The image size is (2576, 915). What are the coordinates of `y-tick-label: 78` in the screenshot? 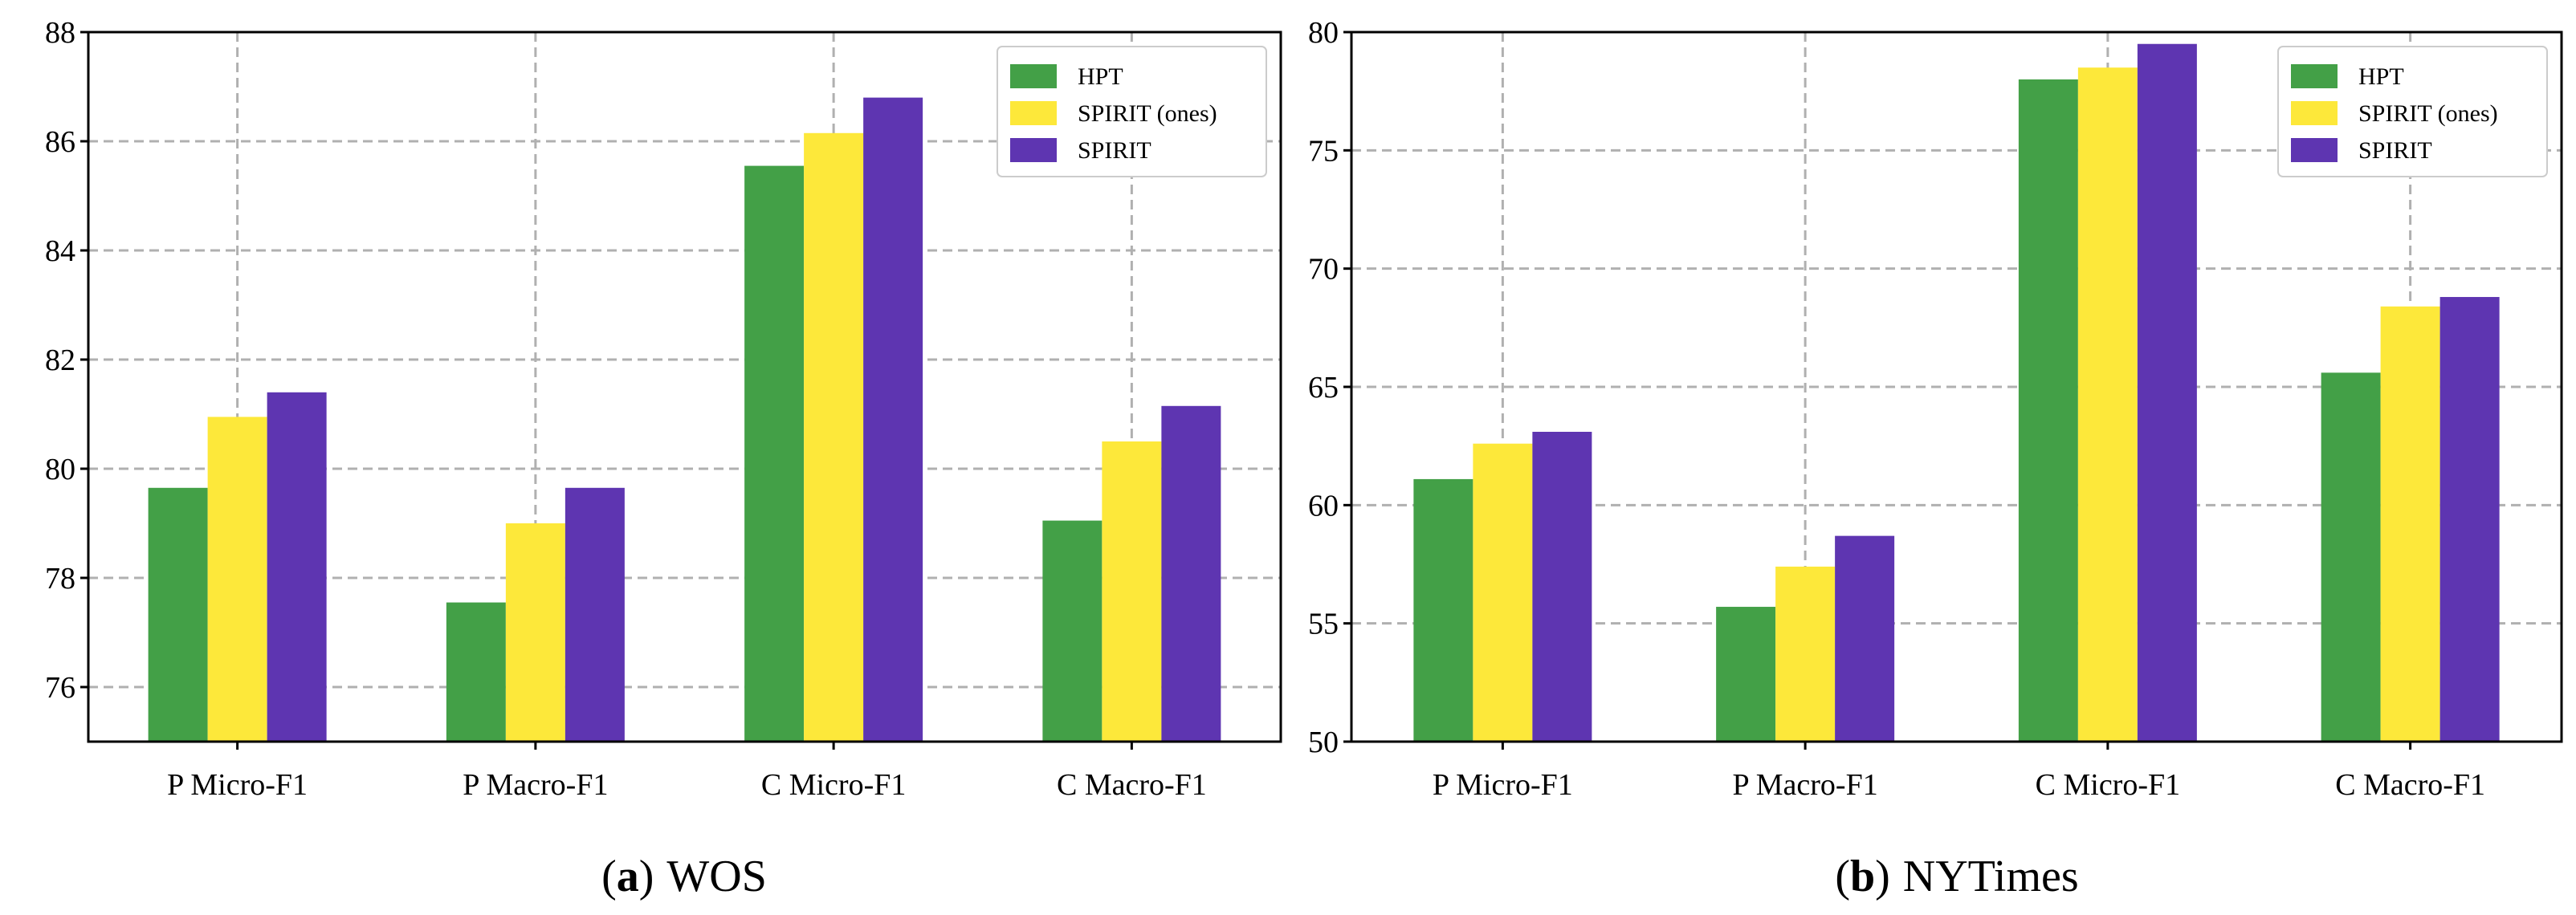 It's located at (60, 579).